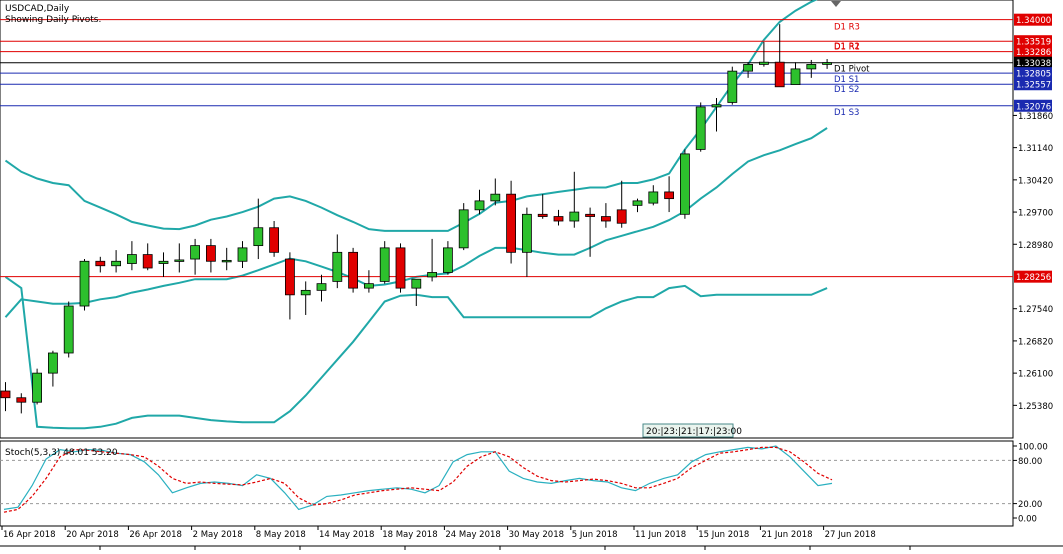  What do you see at coordinates (1027, 520) in the screenshot?
I see `stoch-tick-label: 0.00` at bounding box center [1027, 520].